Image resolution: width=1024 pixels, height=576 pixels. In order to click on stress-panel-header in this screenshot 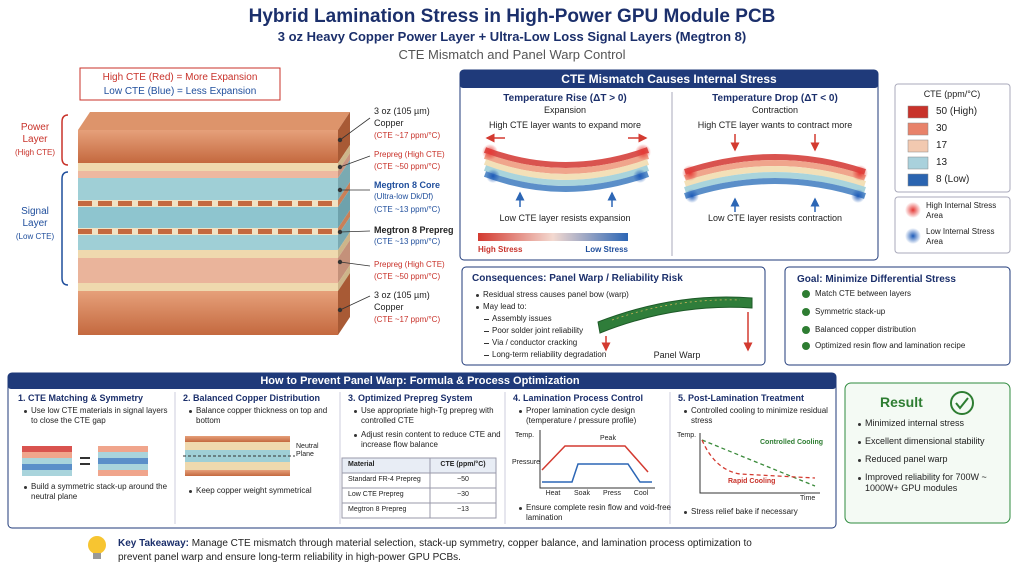, I will do `click(669, 79)`.